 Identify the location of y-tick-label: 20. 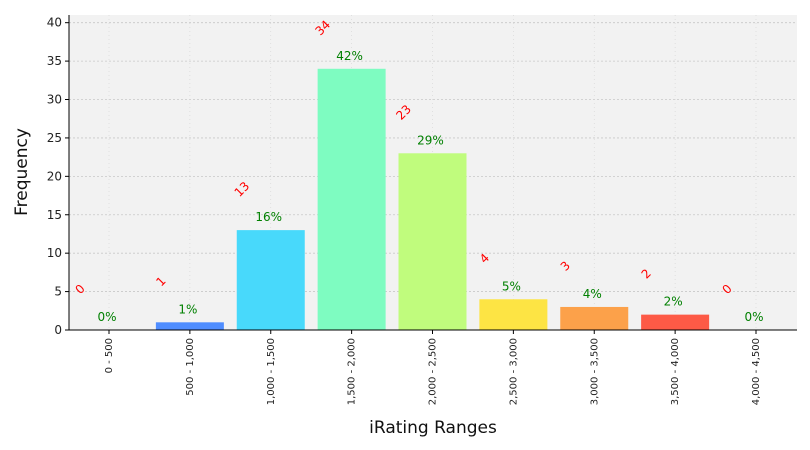
(54, 176).